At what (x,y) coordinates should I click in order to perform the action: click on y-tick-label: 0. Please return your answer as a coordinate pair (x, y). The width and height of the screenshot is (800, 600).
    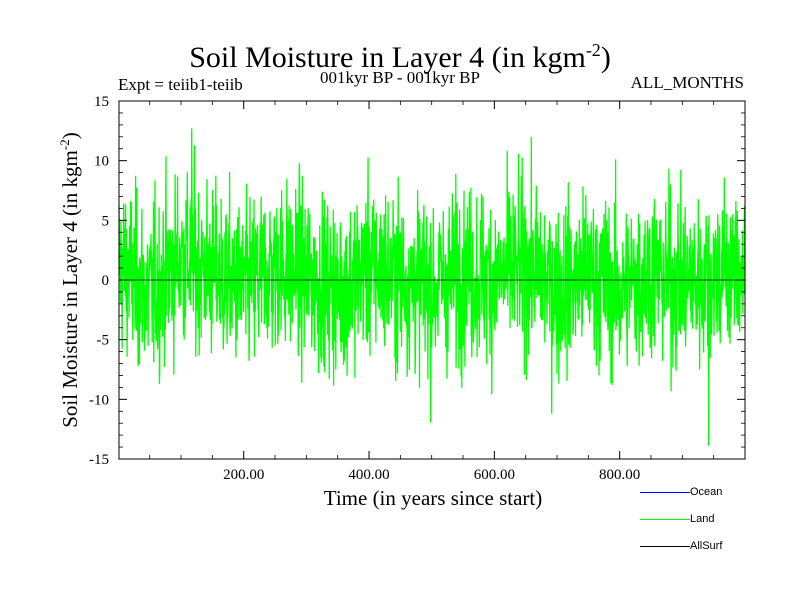
    Looking at the image, I should click on (106, 281).